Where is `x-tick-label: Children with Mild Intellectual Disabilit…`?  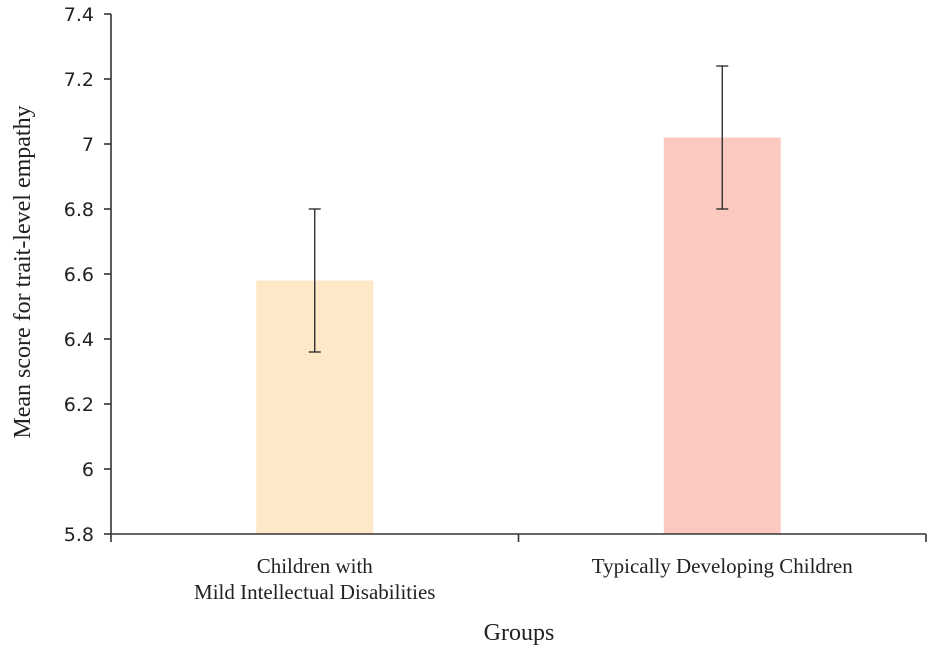 x-tick-label: Children with Mild Intellectual Disabilit… is located at coordinates (314, 579).